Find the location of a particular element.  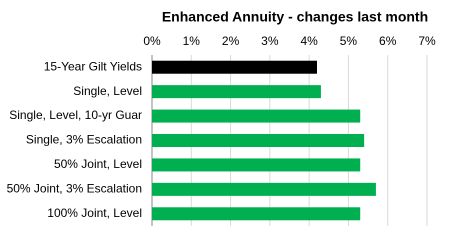

y-tick-label: Single, Level is located at coordinates (107, 91).